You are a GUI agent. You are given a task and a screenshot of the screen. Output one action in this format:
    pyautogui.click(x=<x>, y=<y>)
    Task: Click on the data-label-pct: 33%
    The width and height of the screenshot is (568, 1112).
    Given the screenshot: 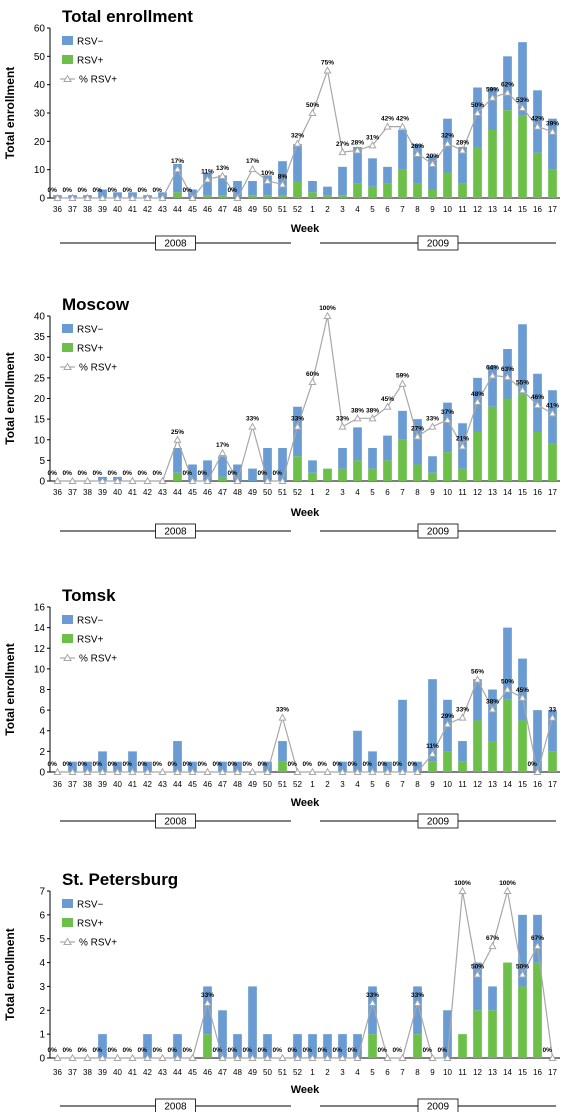 What is the action you would take?
    pyautogui.click(x=462, y=710)
    